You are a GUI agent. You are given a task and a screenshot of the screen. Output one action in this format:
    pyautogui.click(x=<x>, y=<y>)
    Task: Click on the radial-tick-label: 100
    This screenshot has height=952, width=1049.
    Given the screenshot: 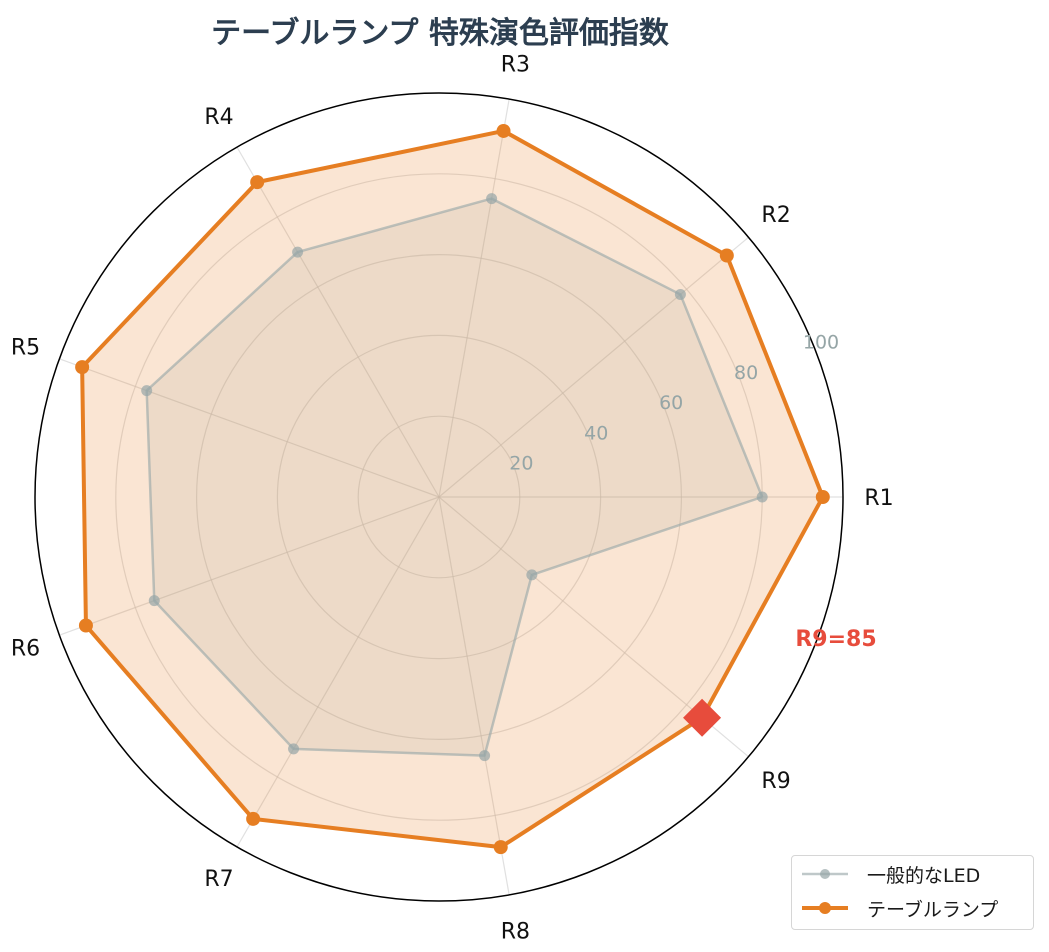 What is the action you would take?
    pyautogui.click(x=821, y=343)
    